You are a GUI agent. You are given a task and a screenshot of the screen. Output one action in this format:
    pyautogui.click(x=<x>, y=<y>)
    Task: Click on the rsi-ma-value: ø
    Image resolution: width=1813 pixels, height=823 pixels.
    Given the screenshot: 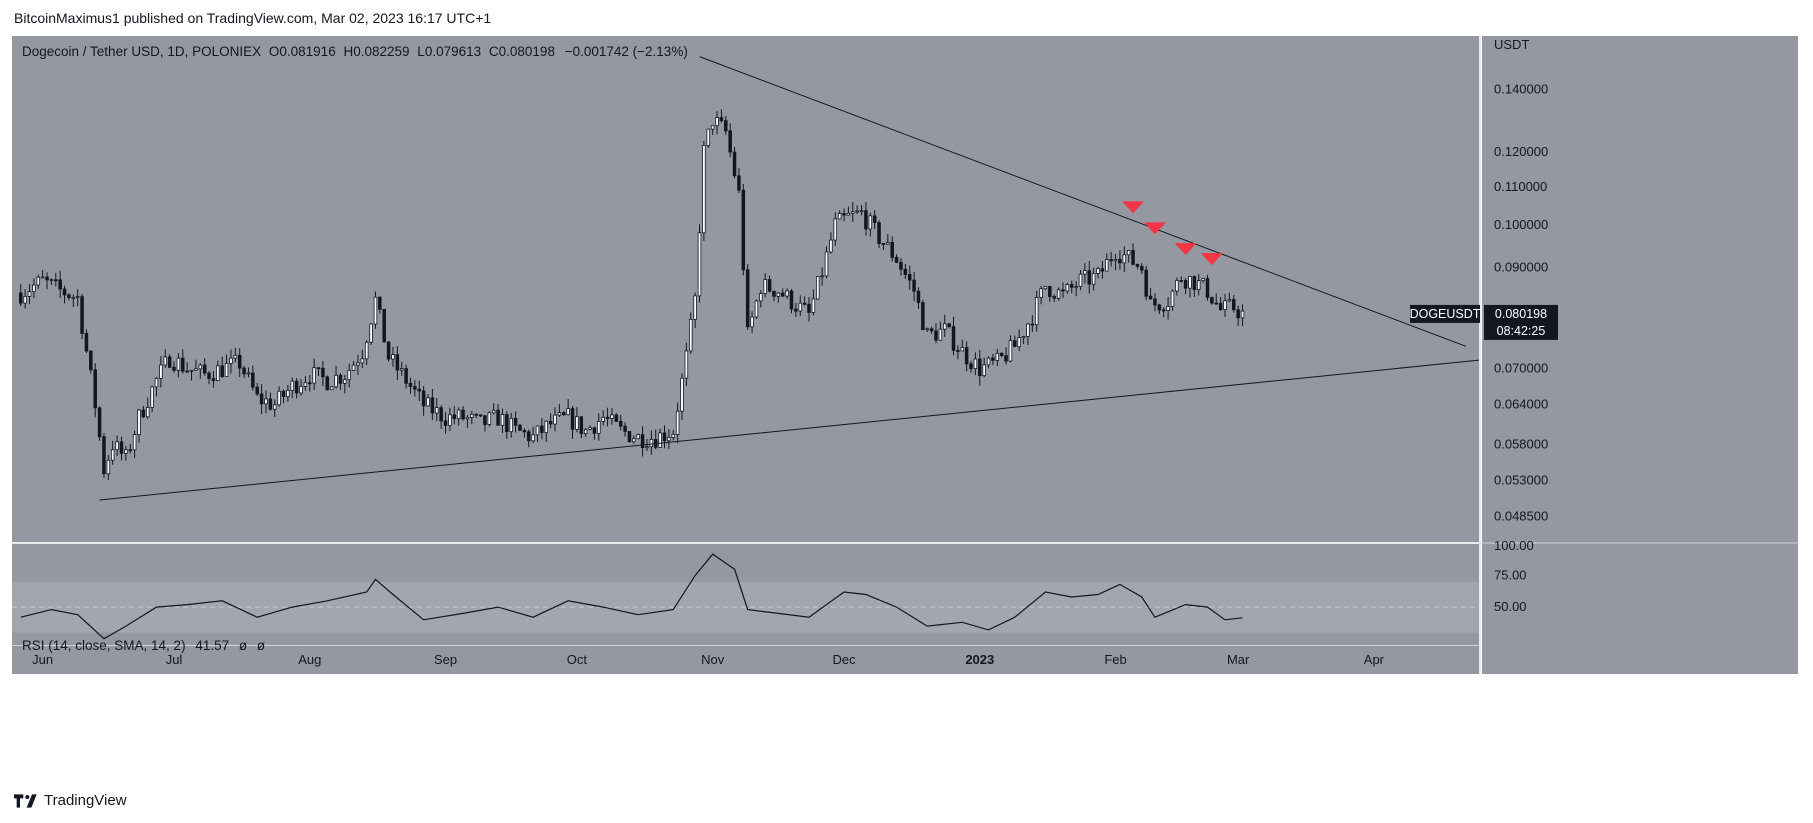 What is the action you would take?
    pyautogui.click(x=243, y=645)
    